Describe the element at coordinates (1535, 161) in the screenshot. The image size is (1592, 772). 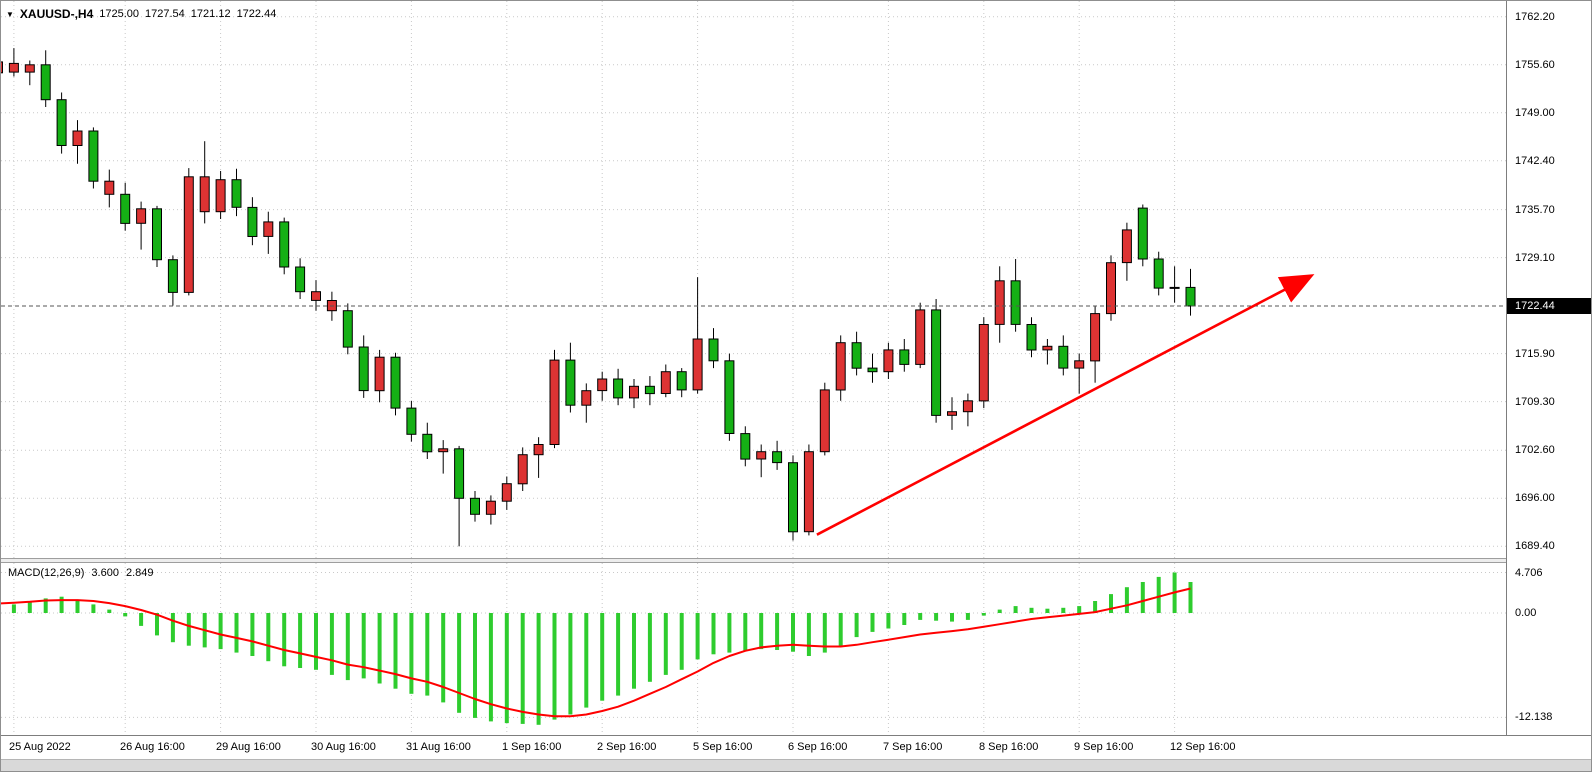
I see `price-axis-label: 1742.40` at that location.